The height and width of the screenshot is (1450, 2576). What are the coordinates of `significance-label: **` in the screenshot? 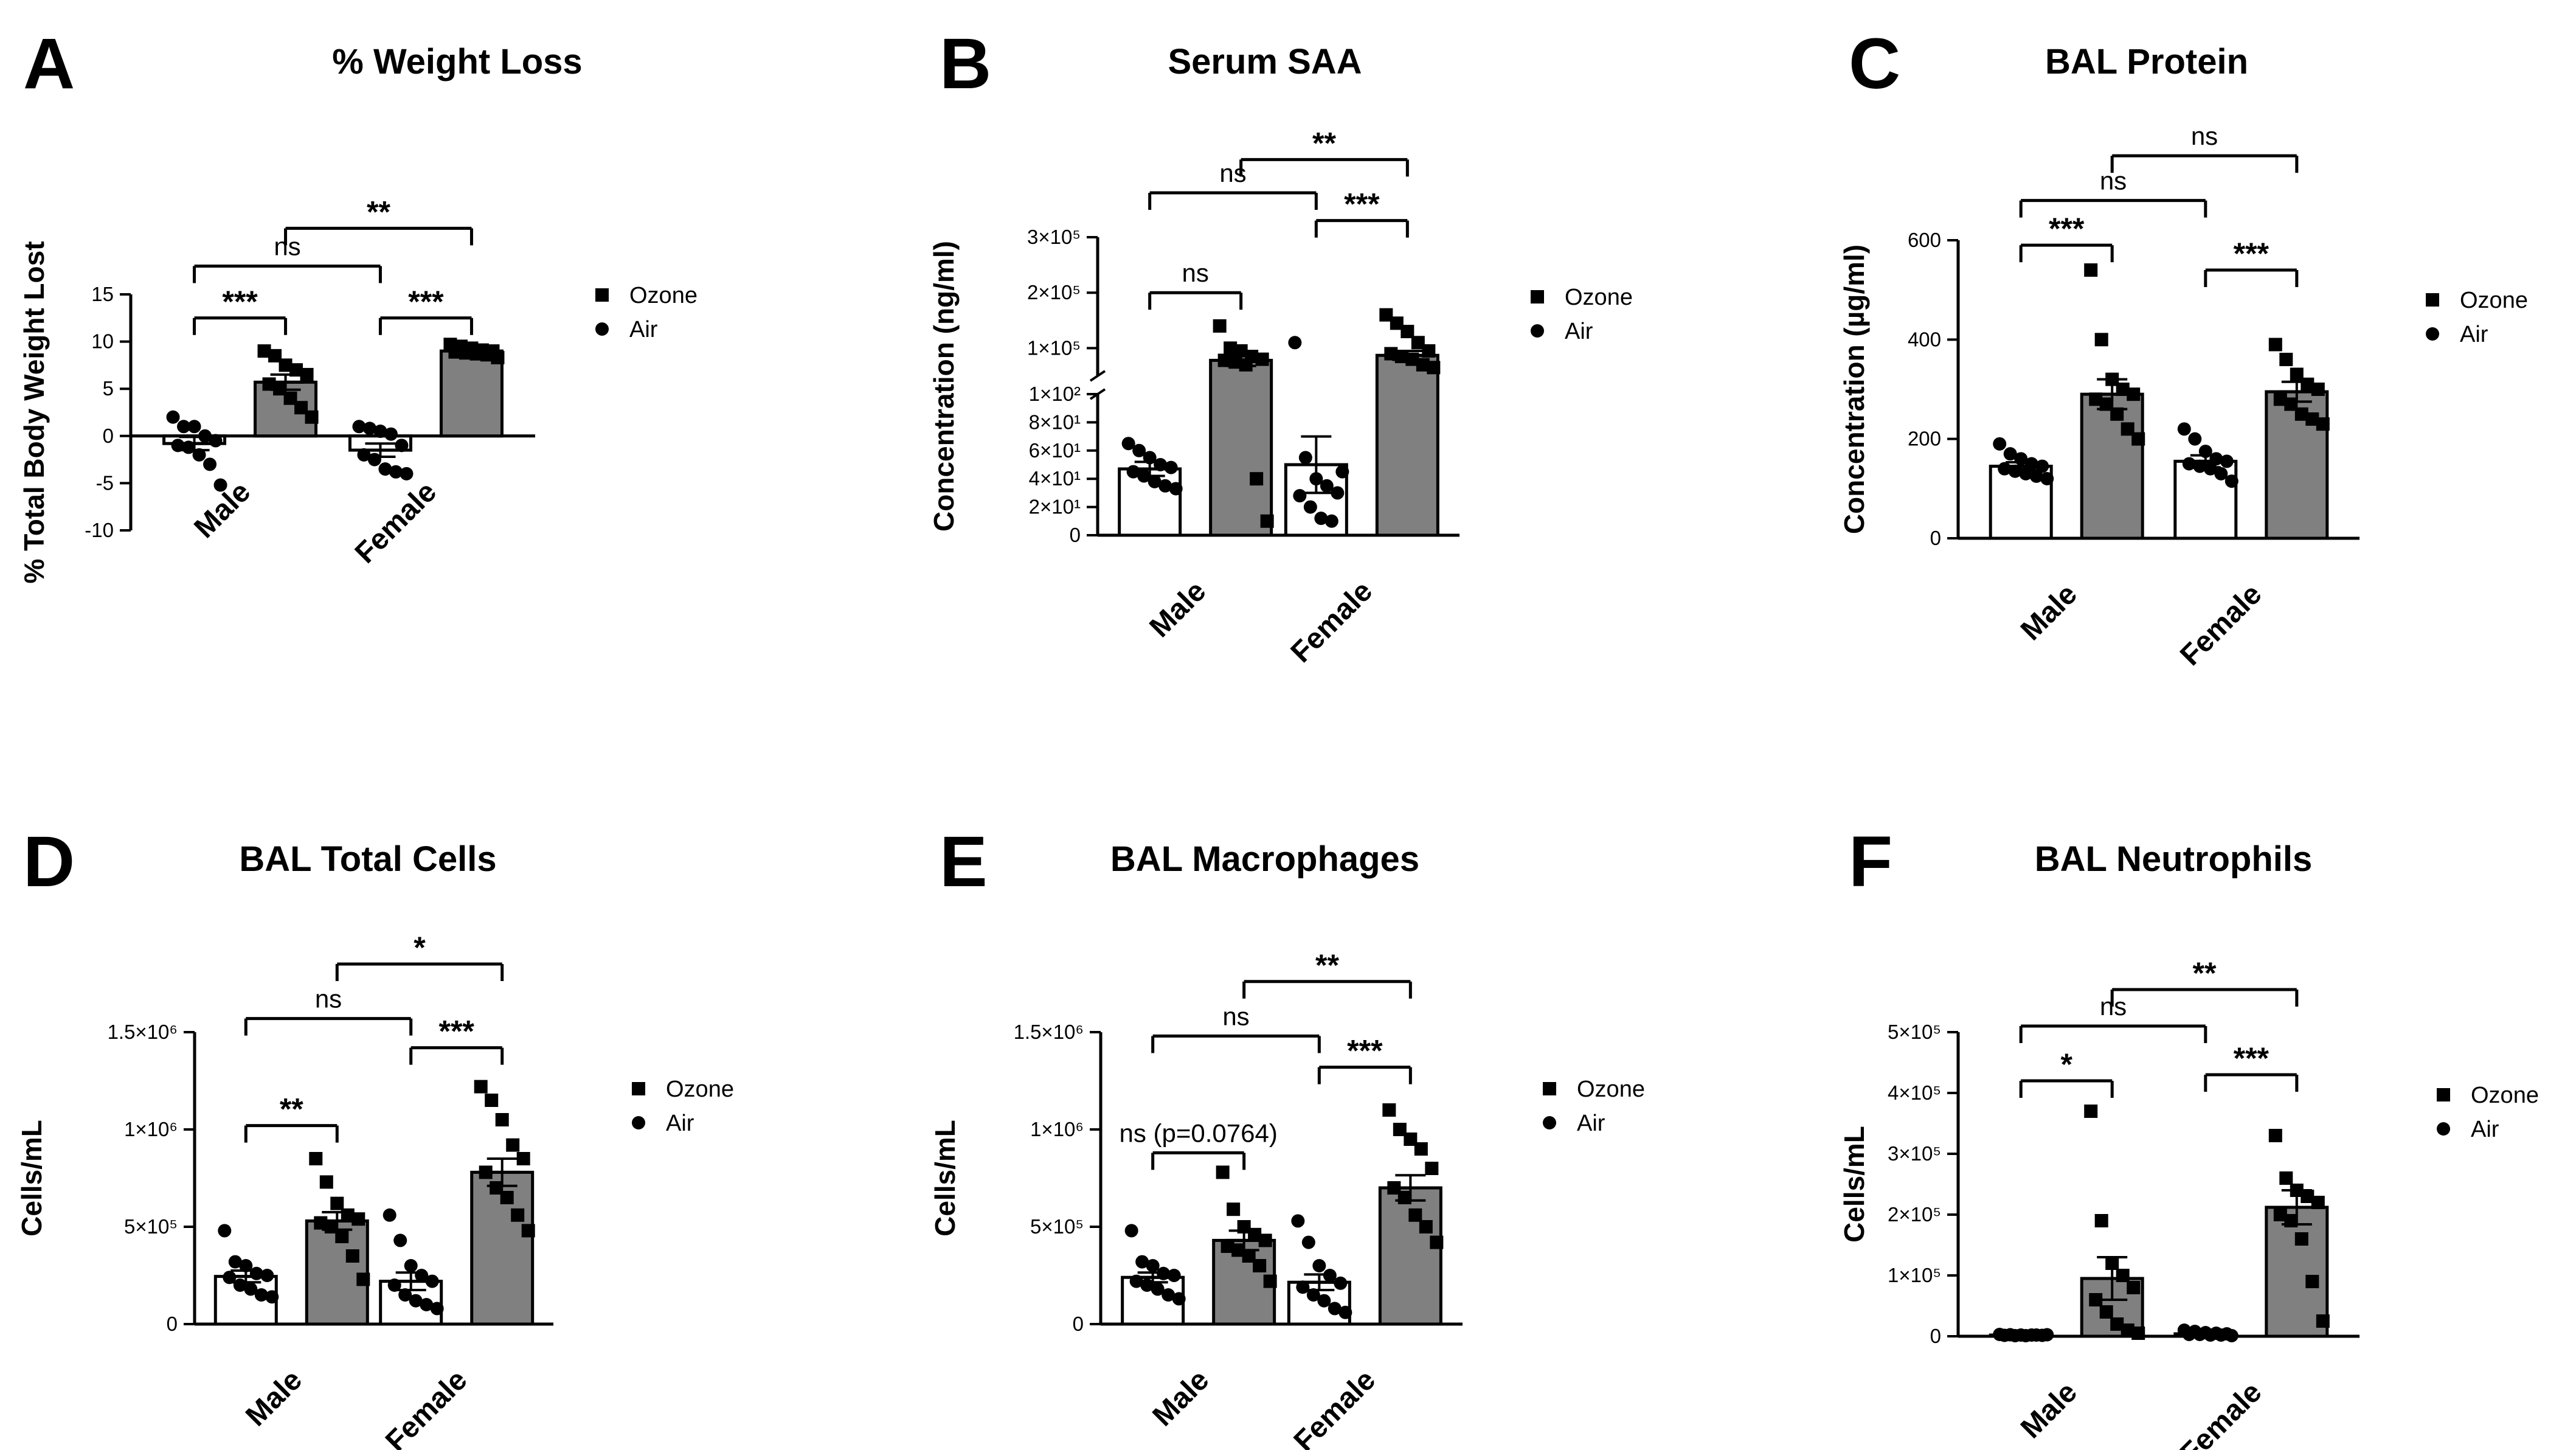 It's located at (1324, 143).